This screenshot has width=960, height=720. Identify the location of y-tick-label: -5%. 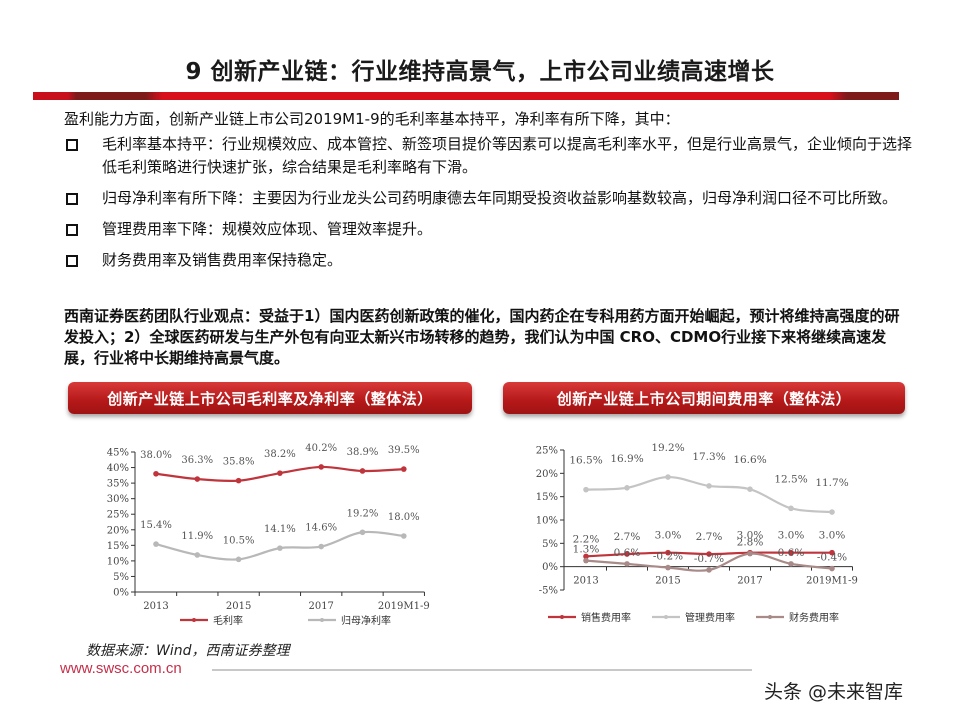
(548, 591).